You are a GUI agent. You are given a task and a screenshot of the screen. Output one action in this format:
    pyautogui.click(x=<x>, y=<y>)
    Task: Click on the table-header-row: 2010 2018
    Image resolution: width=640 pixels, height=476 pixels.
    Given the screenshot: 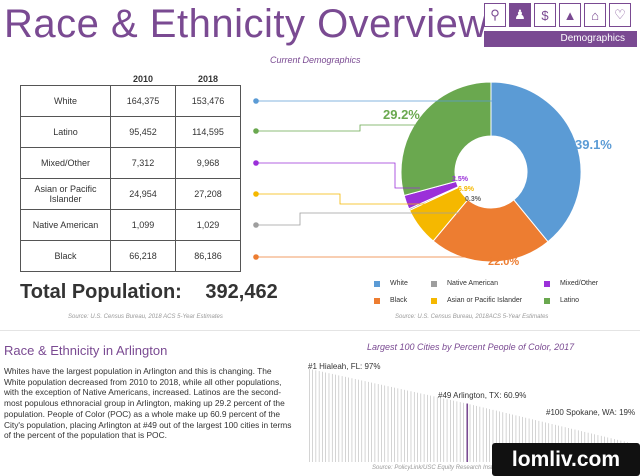 What is the action you would take?
    pyautogui.click(x=131, y=79)
    